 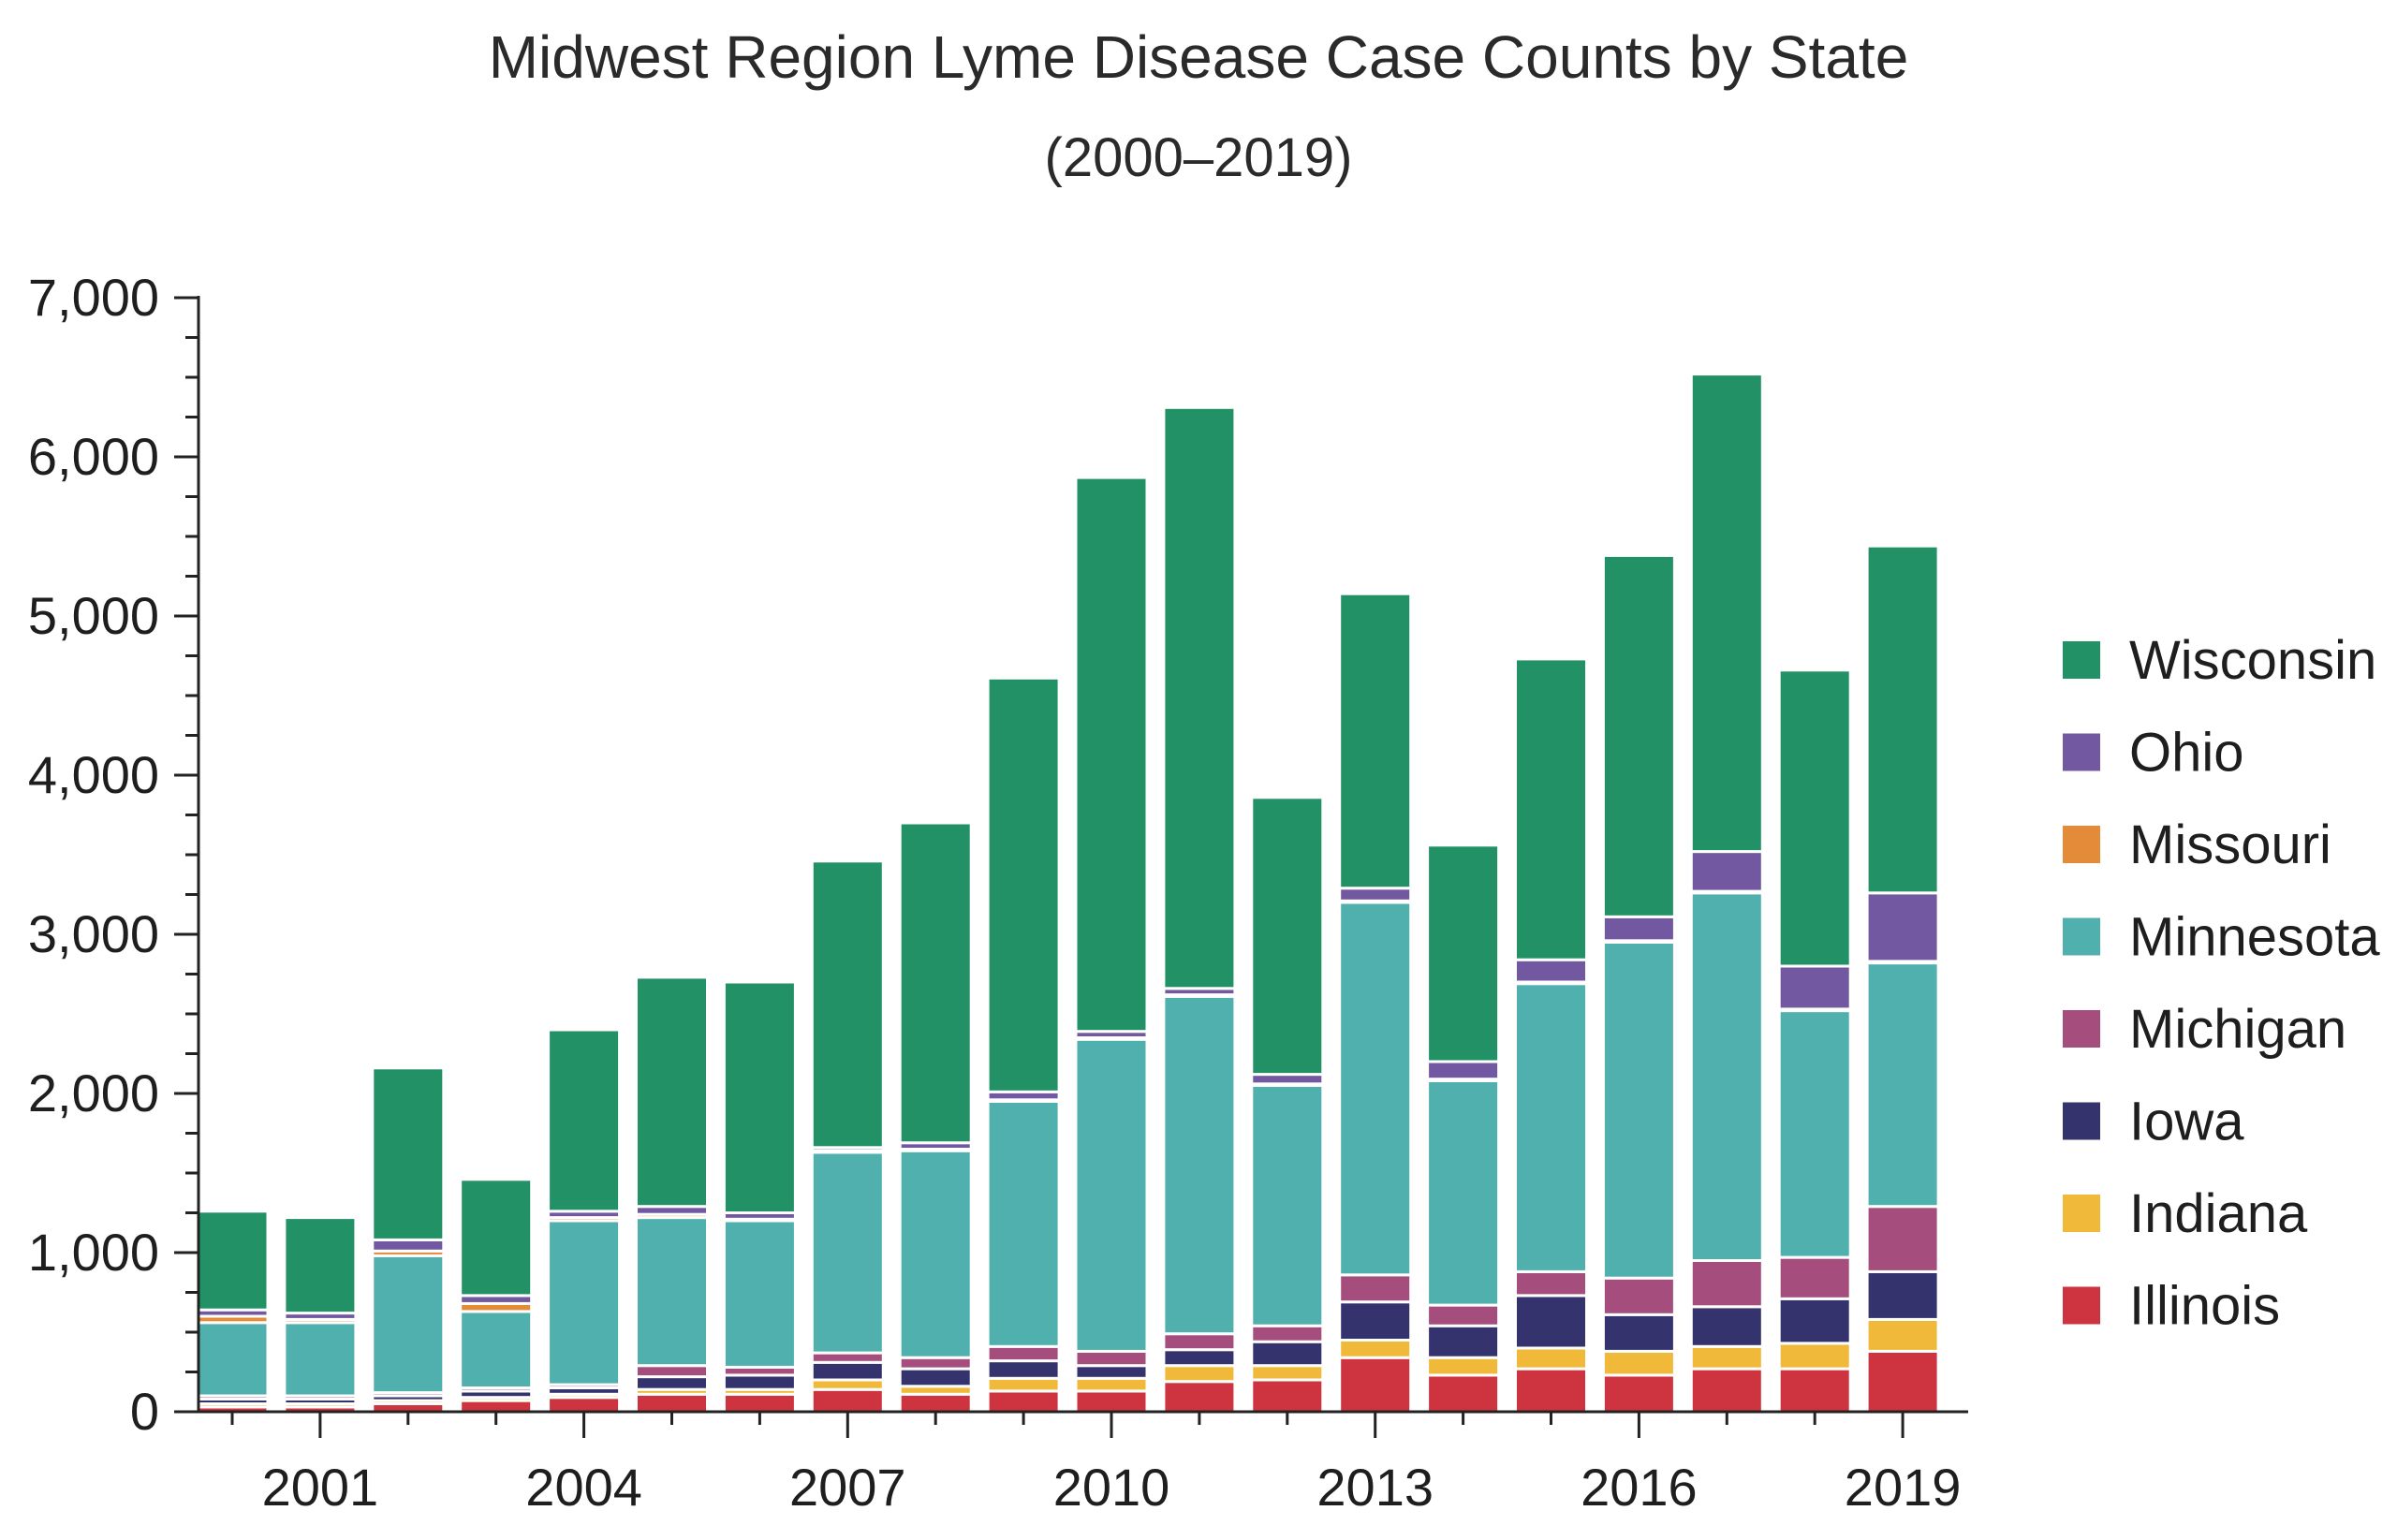 What do you see at coordinates (1375, 1349) in the screenshot?
I see `bar-segment-indiana-2013` at bounding box center [1375, 1349].